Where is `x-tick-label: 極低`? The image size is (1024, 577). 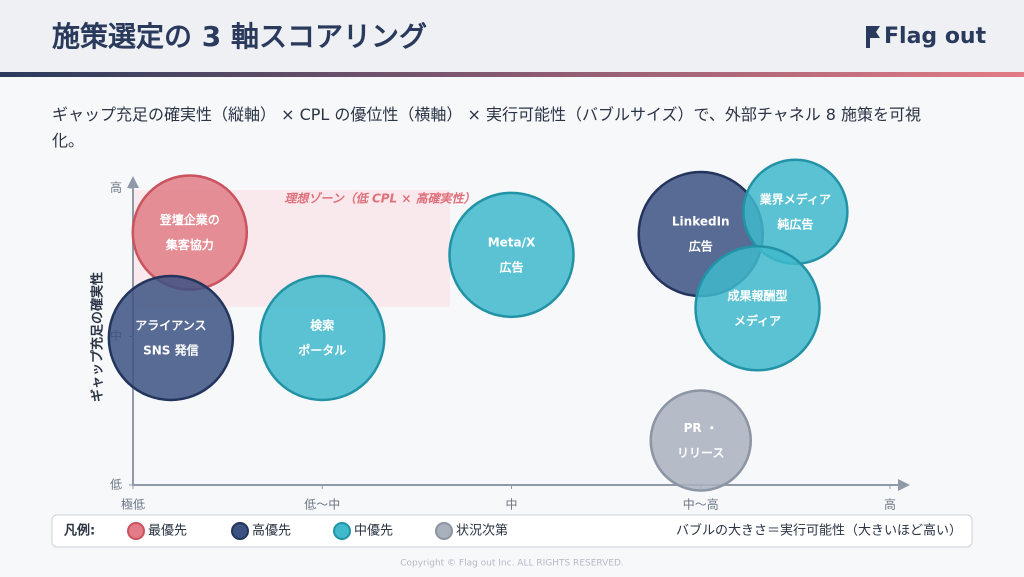
x-tick-label: 極低 is located at coordinates (133, 505).